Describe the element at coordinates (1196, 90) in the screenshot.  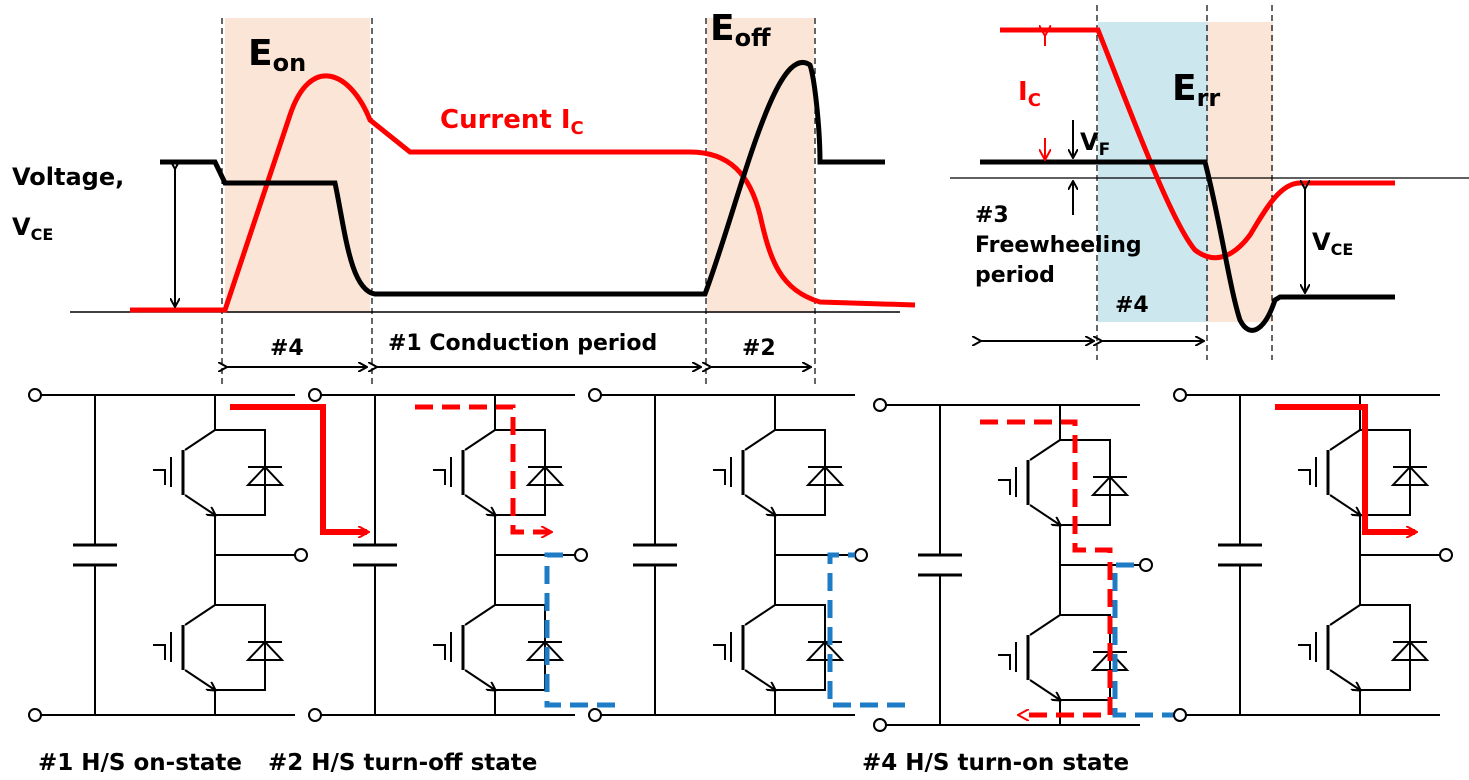
I see `err-label: Err` at that location.